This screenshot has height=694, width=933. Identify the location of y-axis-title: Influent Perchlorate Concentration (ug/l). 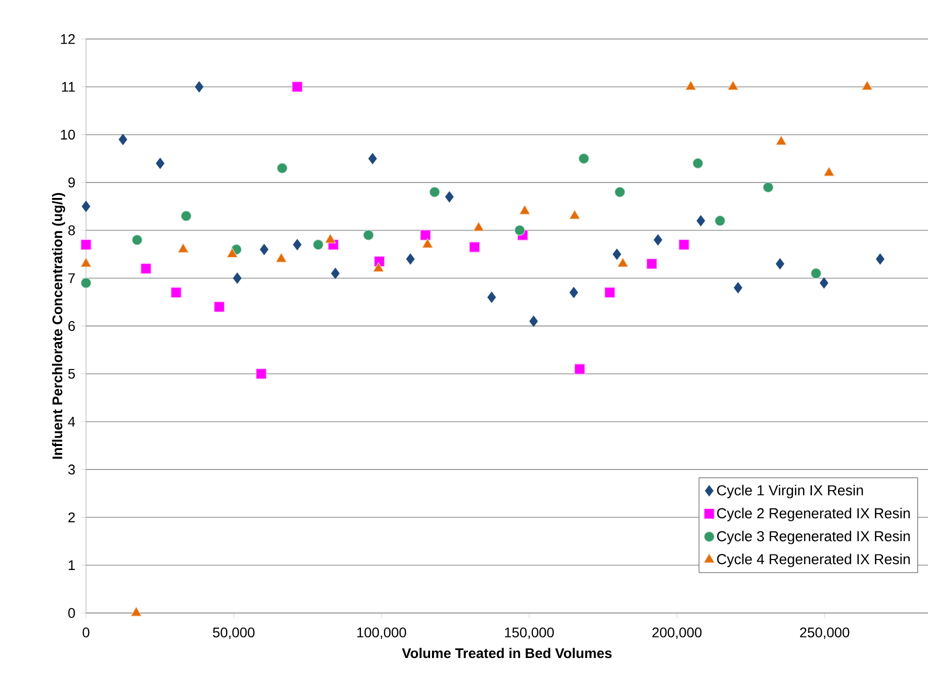
(59, 326).